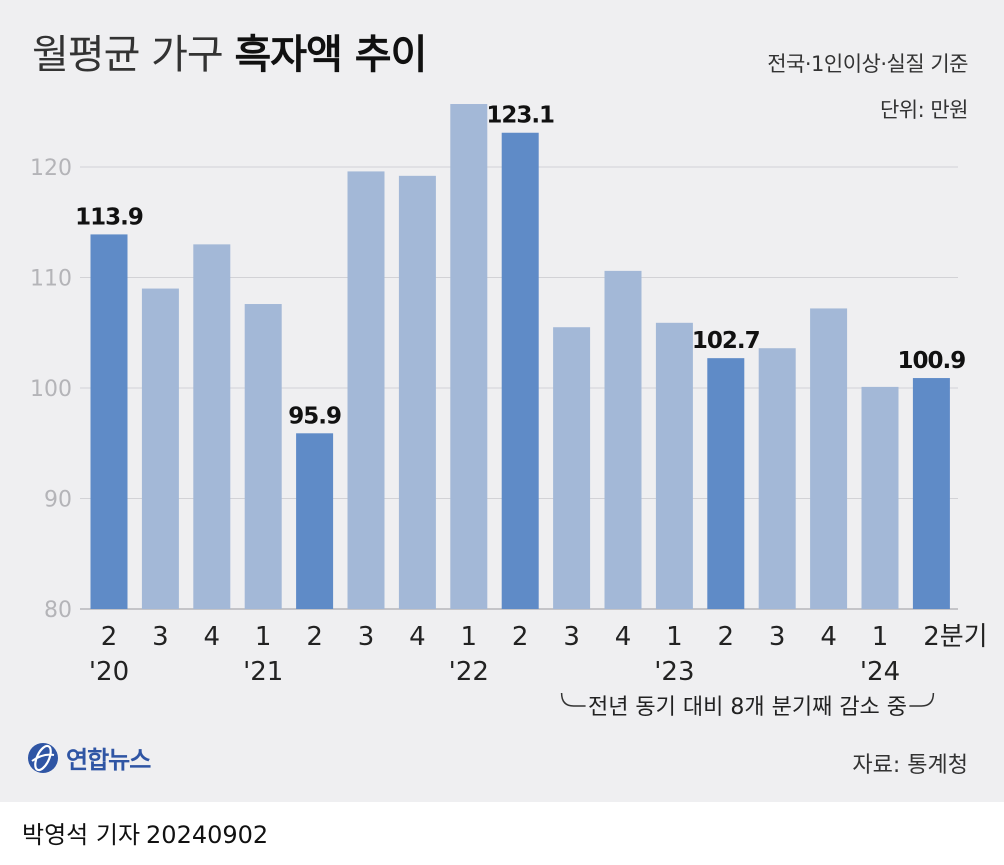 The width and height of the screenshot is (1004, 865). What do you see at coordinates (58, 610) in the screenshot?
I see `y-tick-label: 80` at bounding box center [58, 610].